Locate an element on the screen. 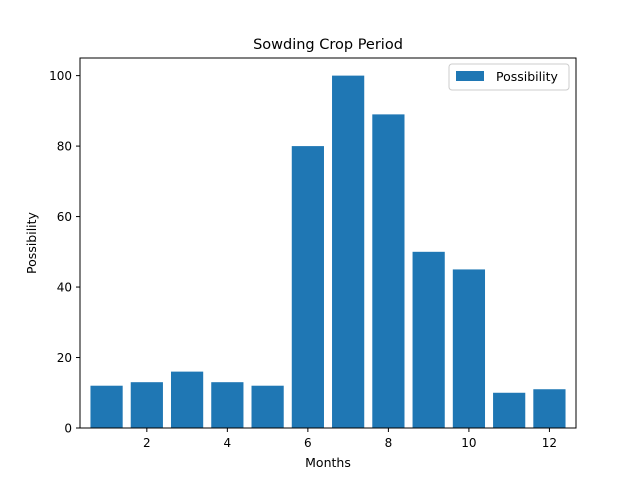 This screenshot has width=640, height=480. chart-title: Sowding Crop Period is located at coordinates (328, 45).